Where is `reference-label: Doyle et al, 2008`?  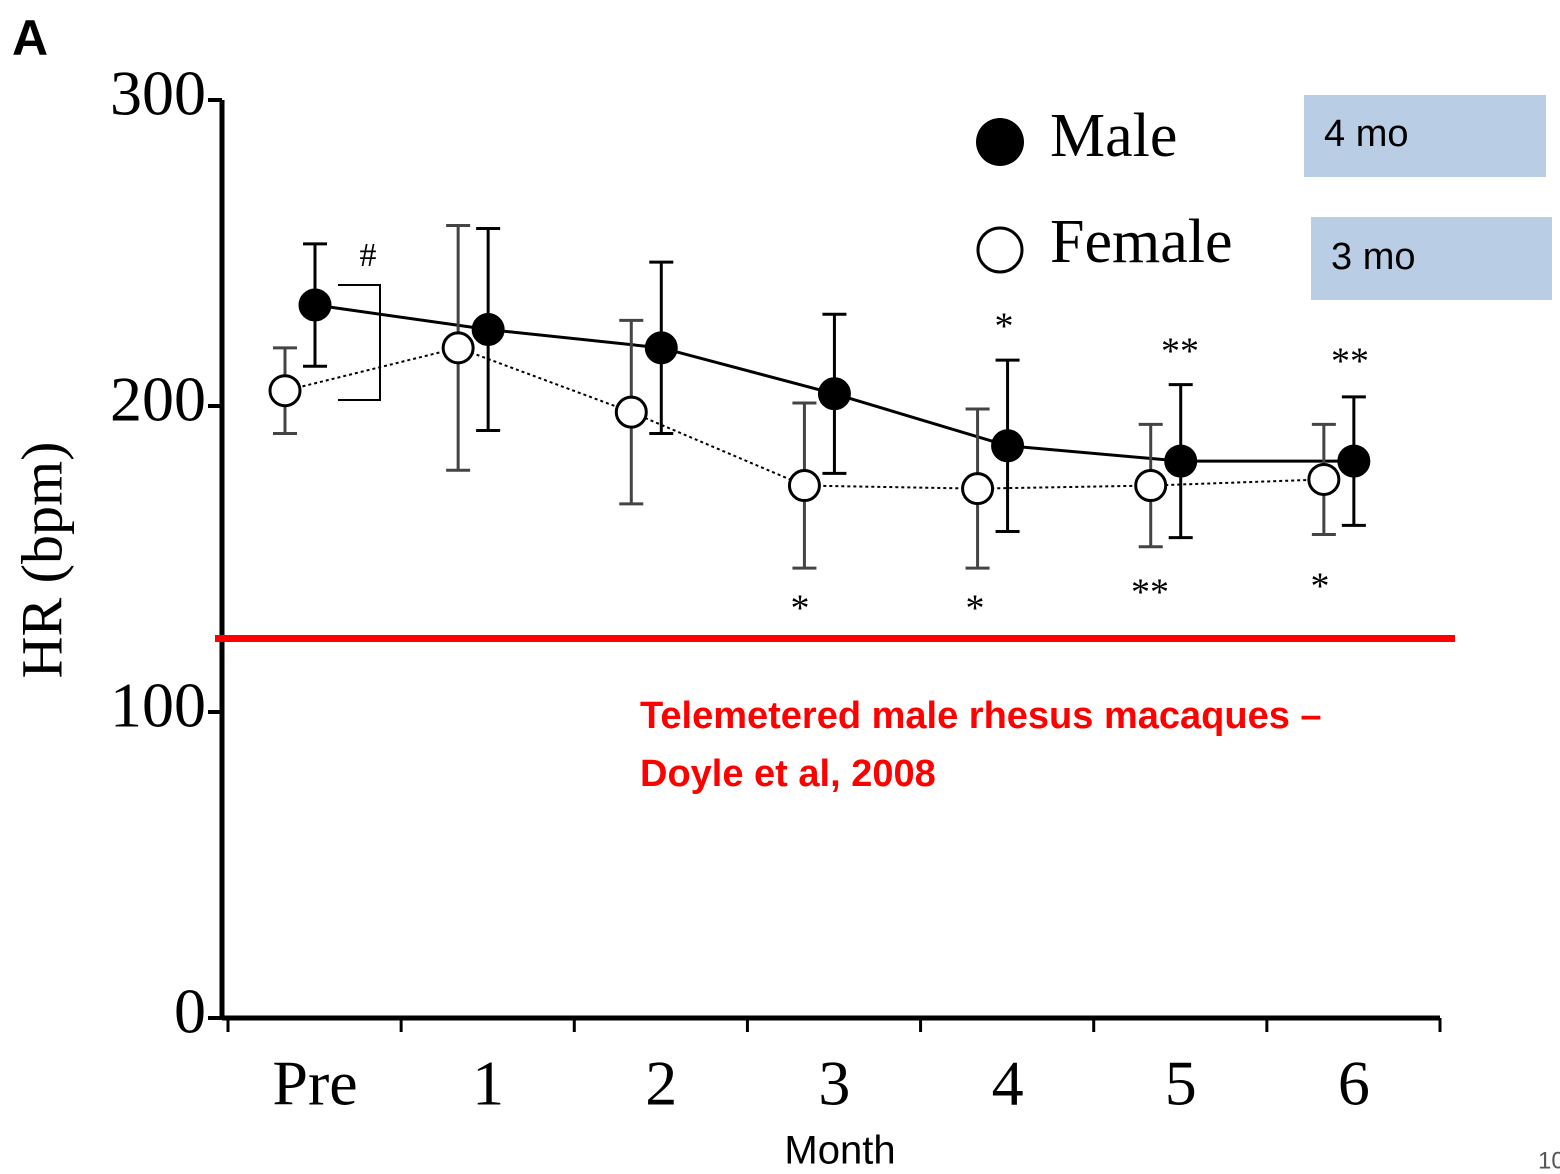
reference-label: Doyle et al, 2008 is located at coordinates (788, 774).